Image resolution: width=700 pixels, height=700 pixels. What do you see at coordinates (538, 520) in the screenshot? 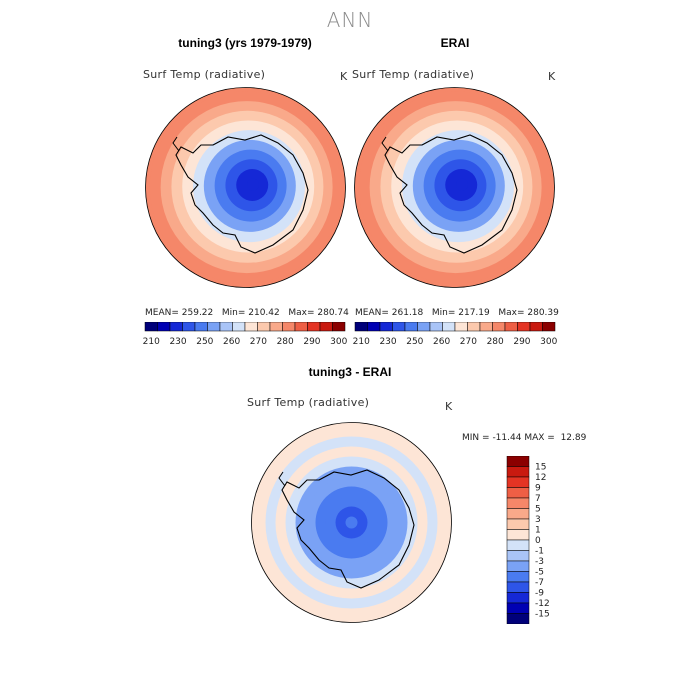
I see `colorbar-tick-label: 3` at bounding box center [538, 520].